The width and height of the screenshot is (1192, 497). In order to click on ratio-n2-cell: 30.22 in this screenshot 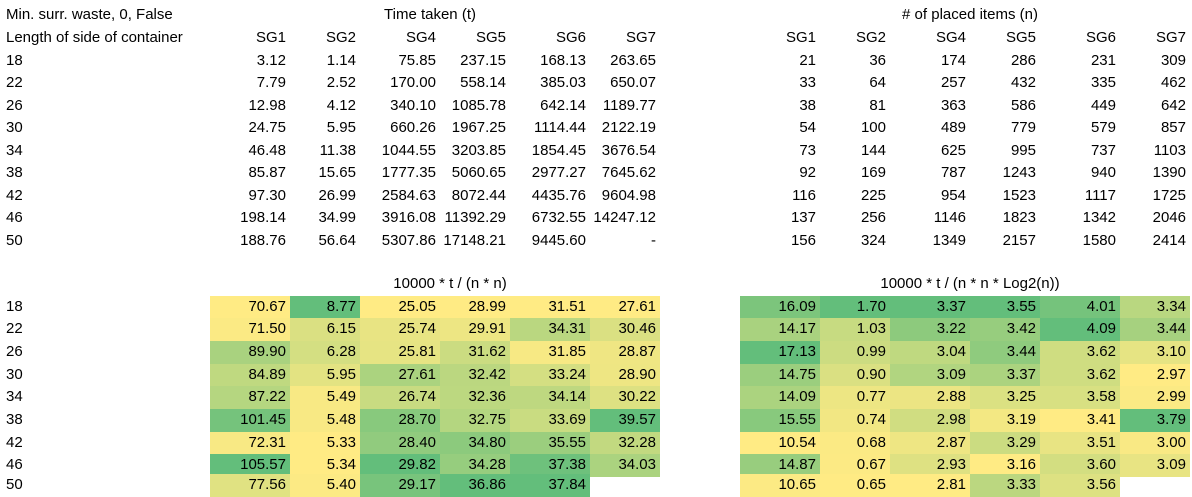, I will do `click(625, 397)`.